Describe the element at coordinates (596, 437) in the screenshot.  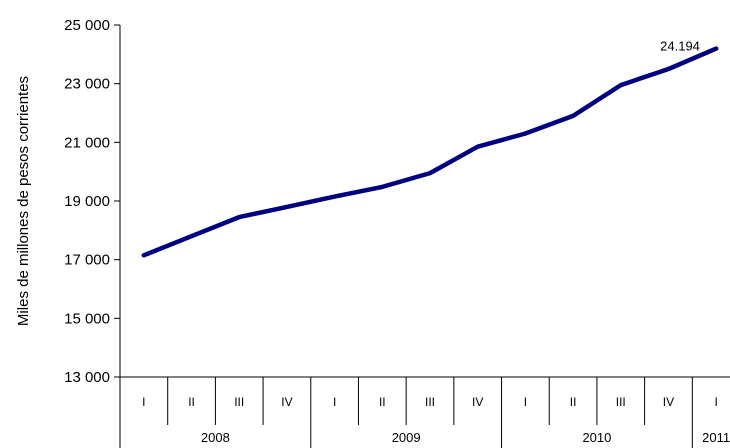
I see `x-year-label: 2010` at that location.